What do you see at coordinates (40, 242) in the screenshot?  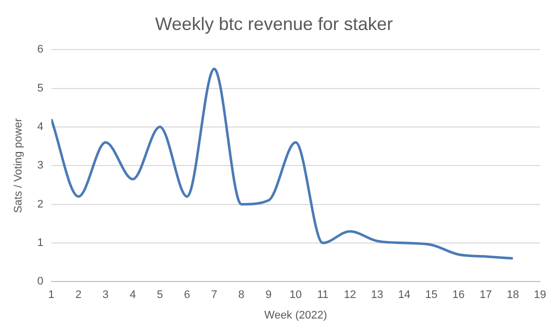 I see `y-tick-label: 1` at bounding box center [40, 242].